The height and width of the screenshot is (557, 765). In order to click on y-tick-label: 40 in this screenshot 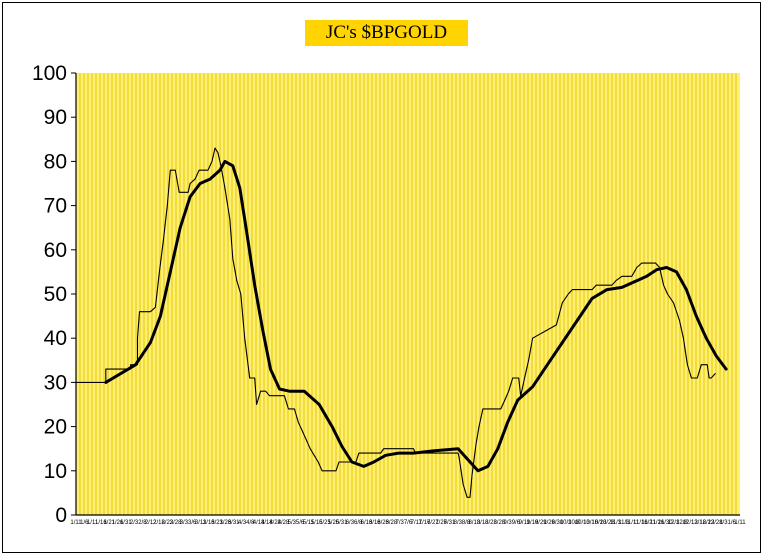, I will do `click(55, 338)`.